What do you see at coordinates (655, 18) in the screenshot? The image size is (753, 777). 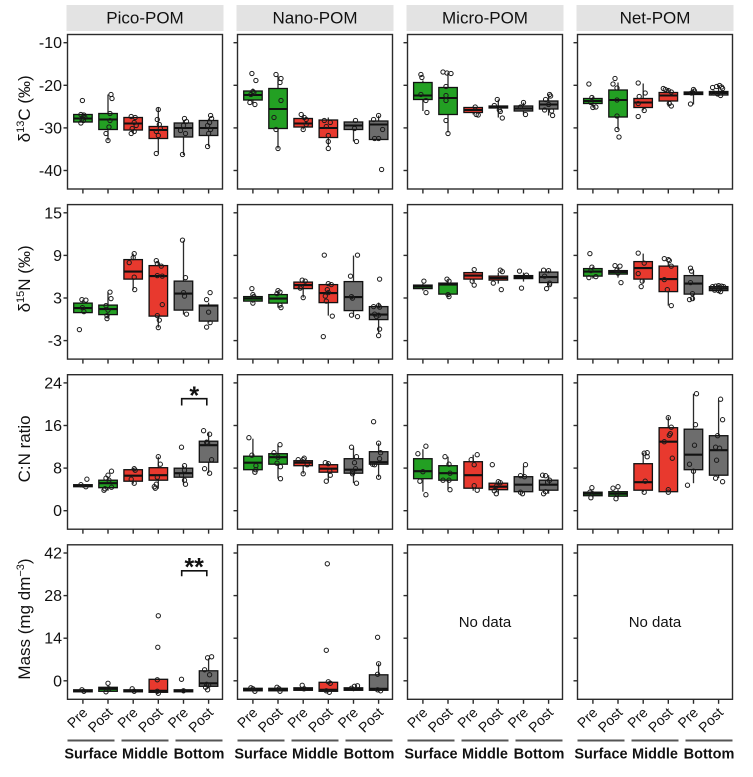 I see `svg-text: Net-POM` at bounding box center [655, 18].